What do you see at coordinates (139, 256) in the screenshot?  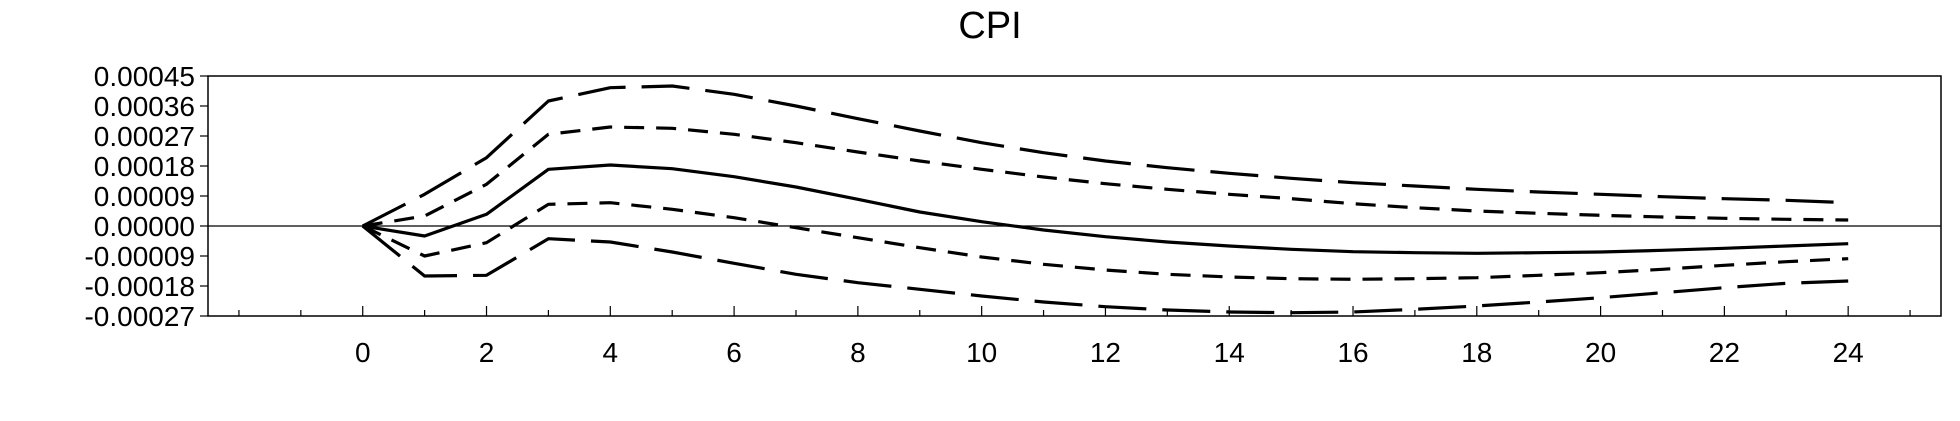 I see `y-tick-label: -0.00009` at bounding box center [139, 256].